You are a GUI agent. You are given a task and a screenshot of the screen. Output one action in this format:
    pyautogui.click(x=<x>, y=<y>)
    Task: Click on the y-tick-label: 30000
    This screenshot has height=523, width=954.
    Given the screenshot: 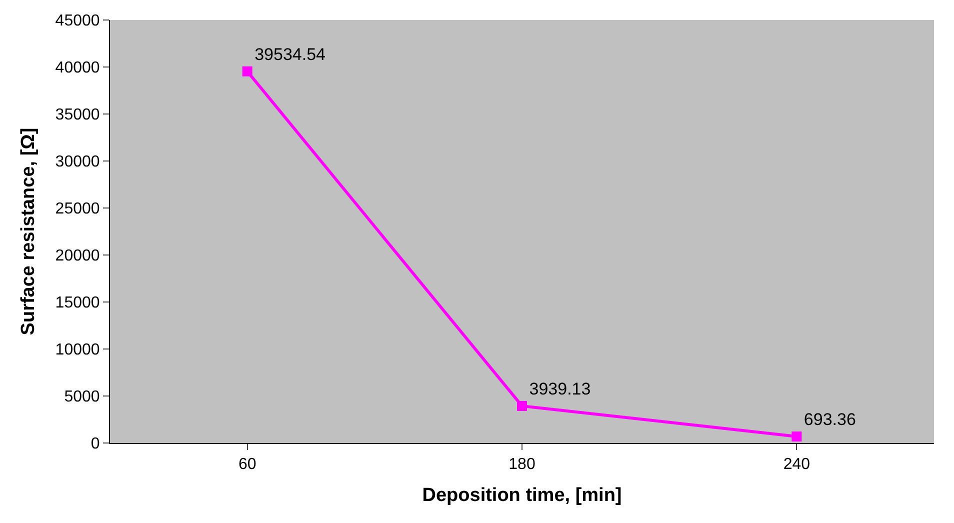 What is the action you would take?
    pyautogui.click(x=77, y=162)
    